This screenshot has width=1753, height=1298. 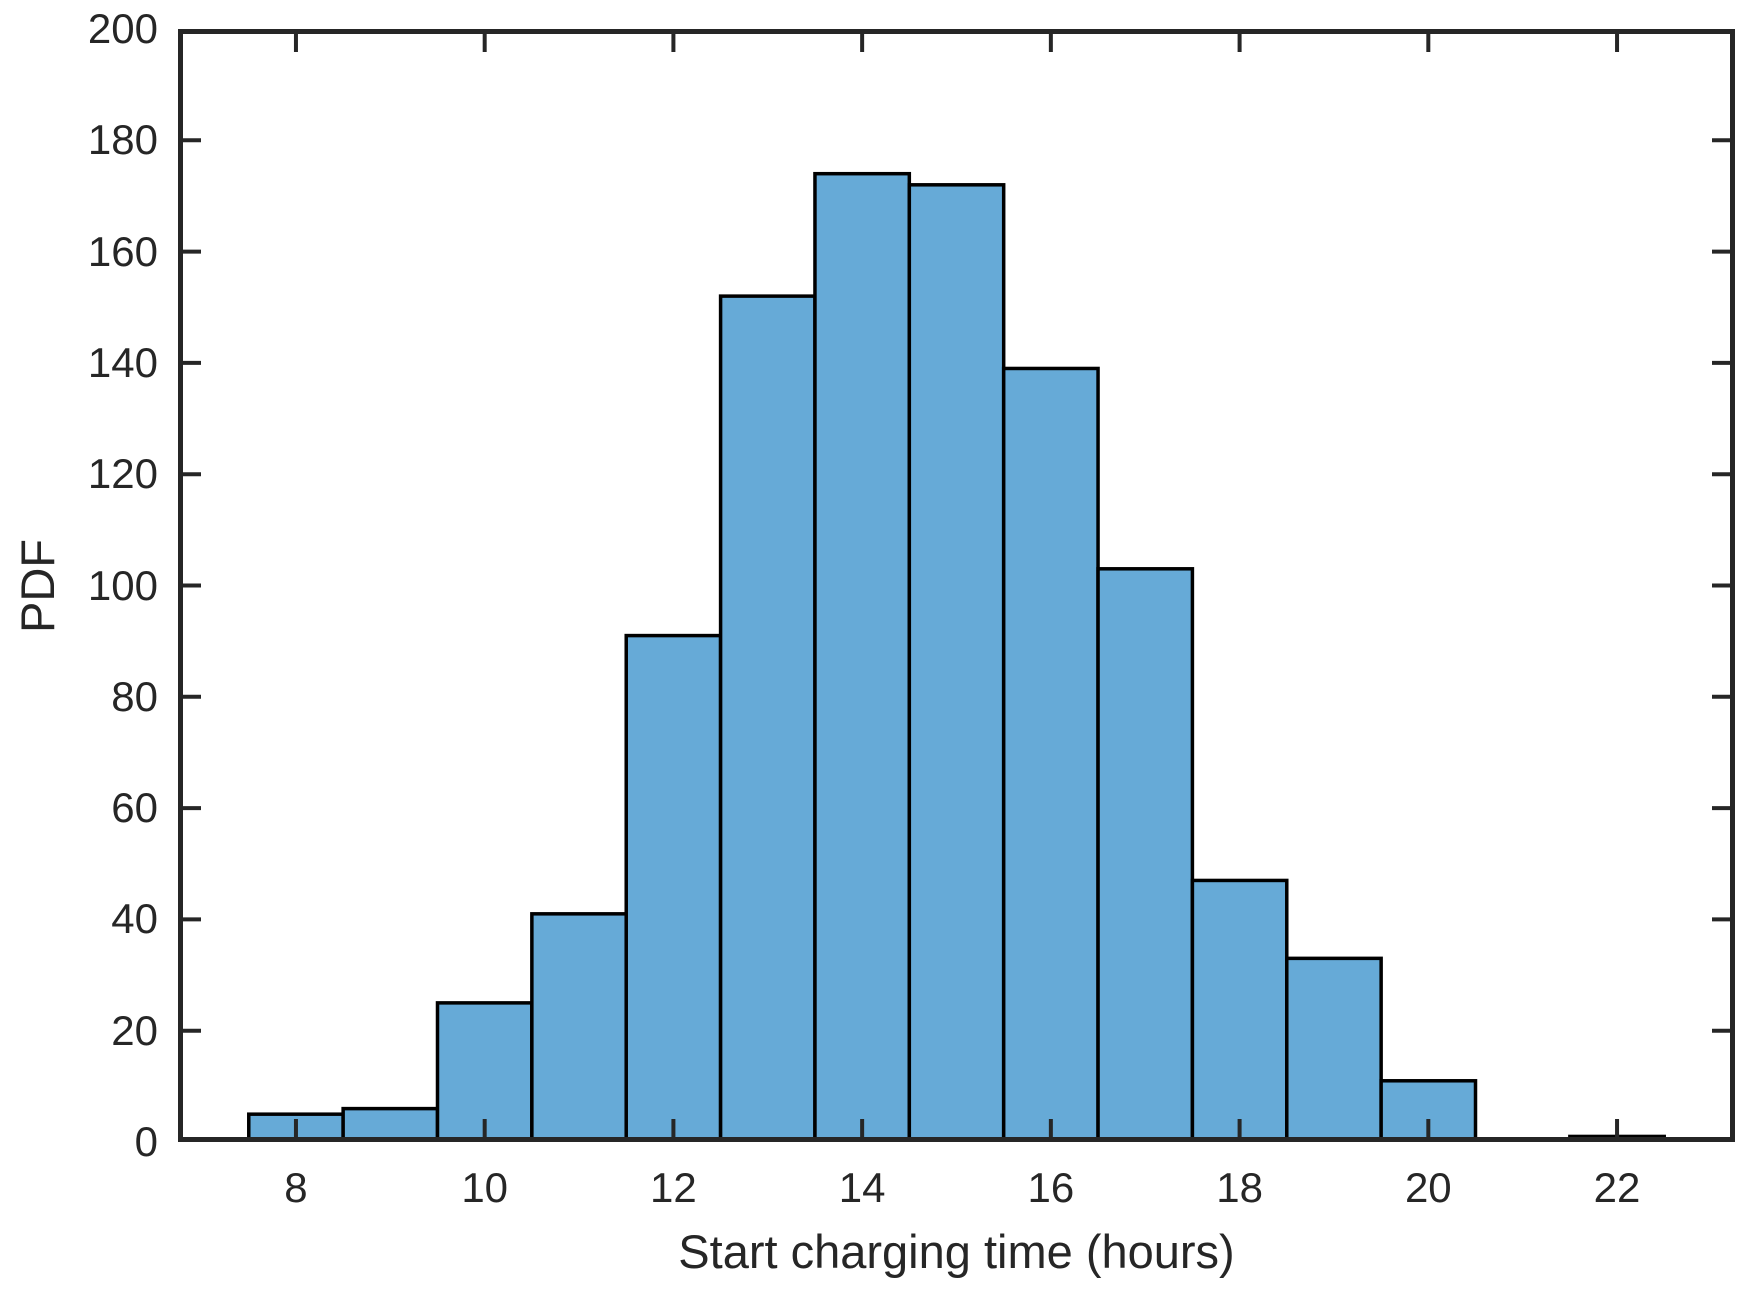 What do you see at coordinates (296, 1187) in the screenshot?
I see `x-tick-label: 8` at bounding box center [296, 1187].